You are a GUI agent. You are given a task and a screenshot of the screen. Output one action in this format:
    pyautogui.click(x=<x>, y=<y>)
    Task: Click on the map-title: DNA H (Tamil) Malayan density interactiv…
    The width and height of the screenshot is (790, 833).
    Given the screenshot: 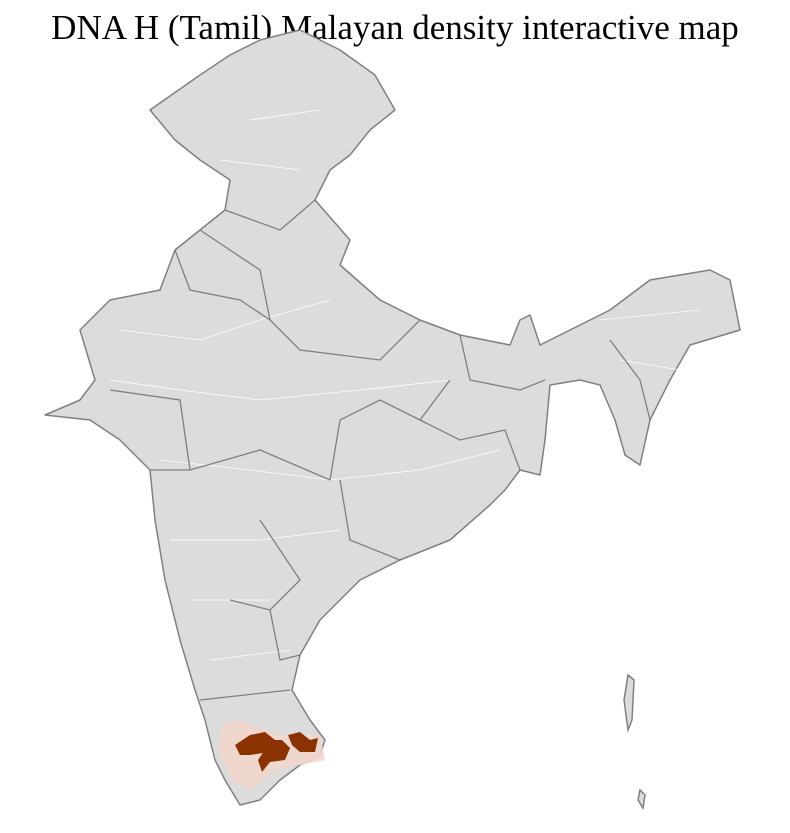 What is the action you would take?
    pyautogui.click(x=395, y=27)
    